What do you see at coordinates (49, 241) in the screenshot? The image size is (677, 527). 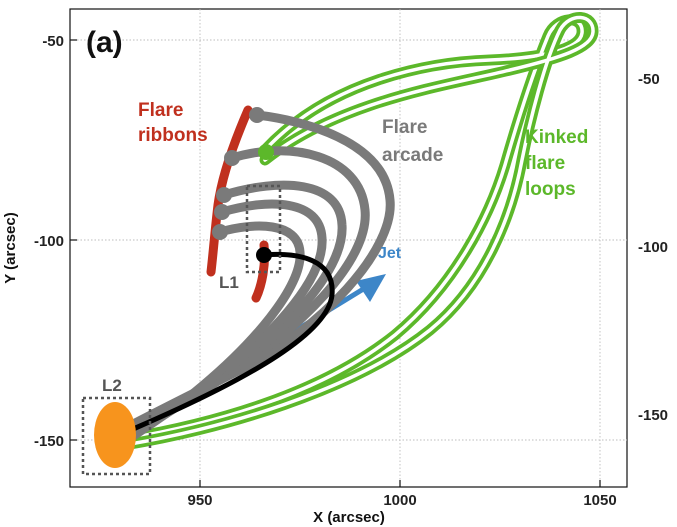 I see `y-tick-label-left: -100` at bounding box center [49, 241].